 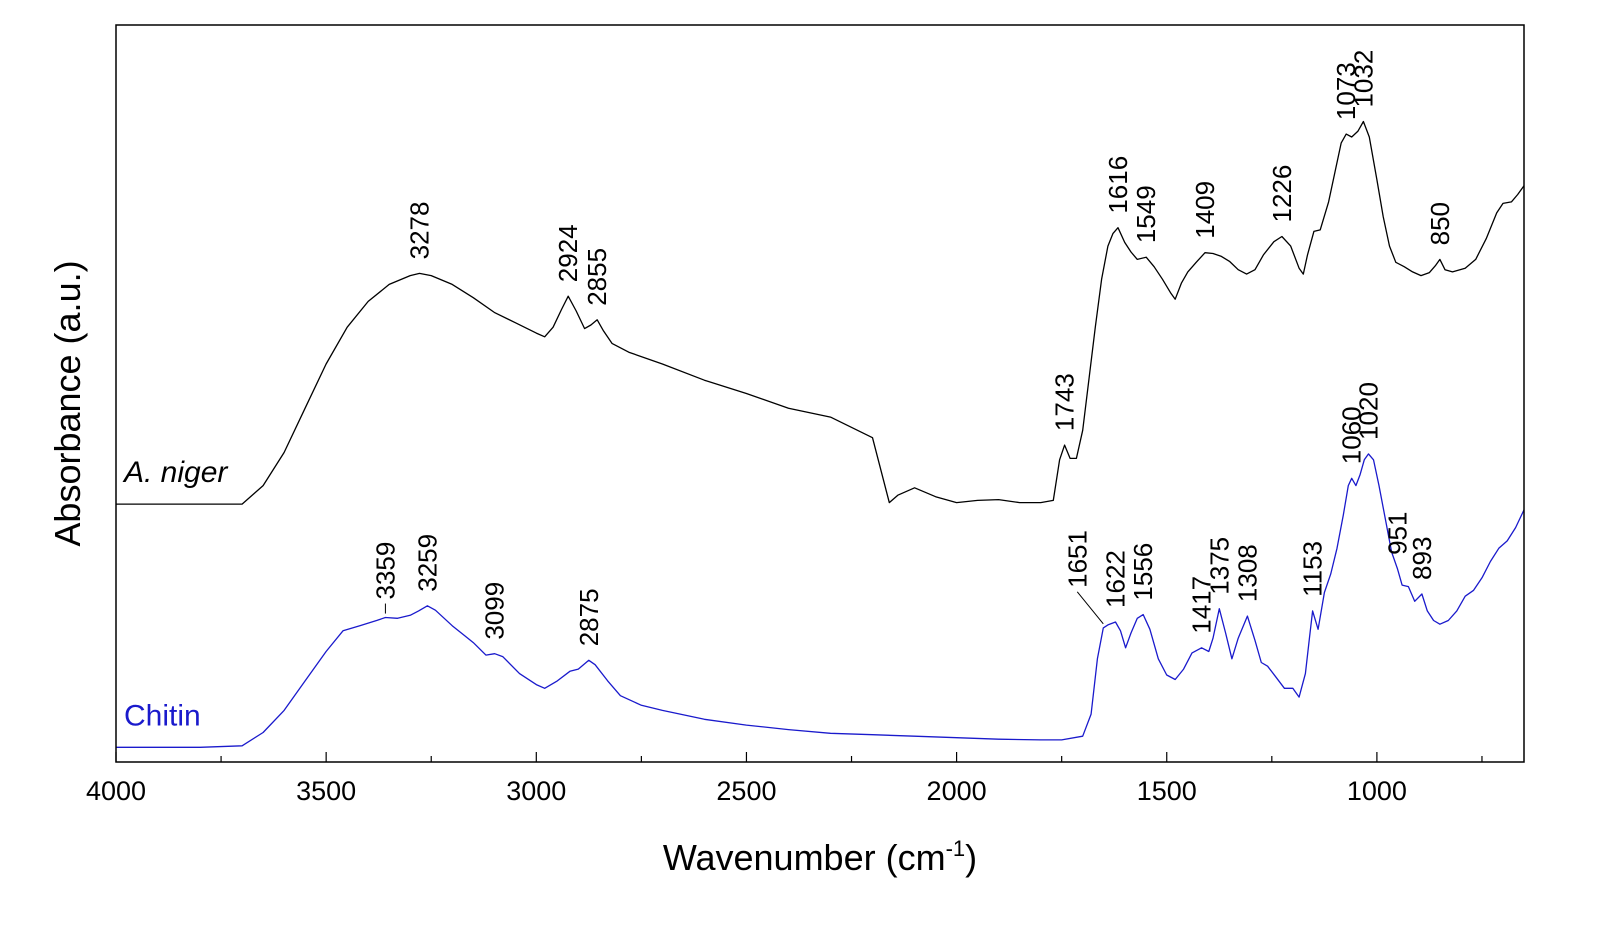 I want to click on peak-label: 2924, so click(x=568, y=253).